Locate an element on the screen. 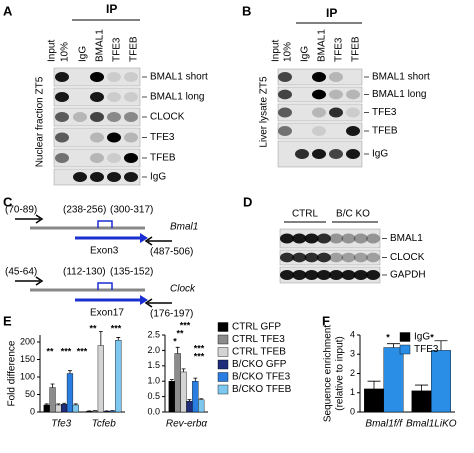 The height and width of the screenshot is (453, 474). side-label: Nuclear fraction ZT5 is located at coordinates (40, 121).